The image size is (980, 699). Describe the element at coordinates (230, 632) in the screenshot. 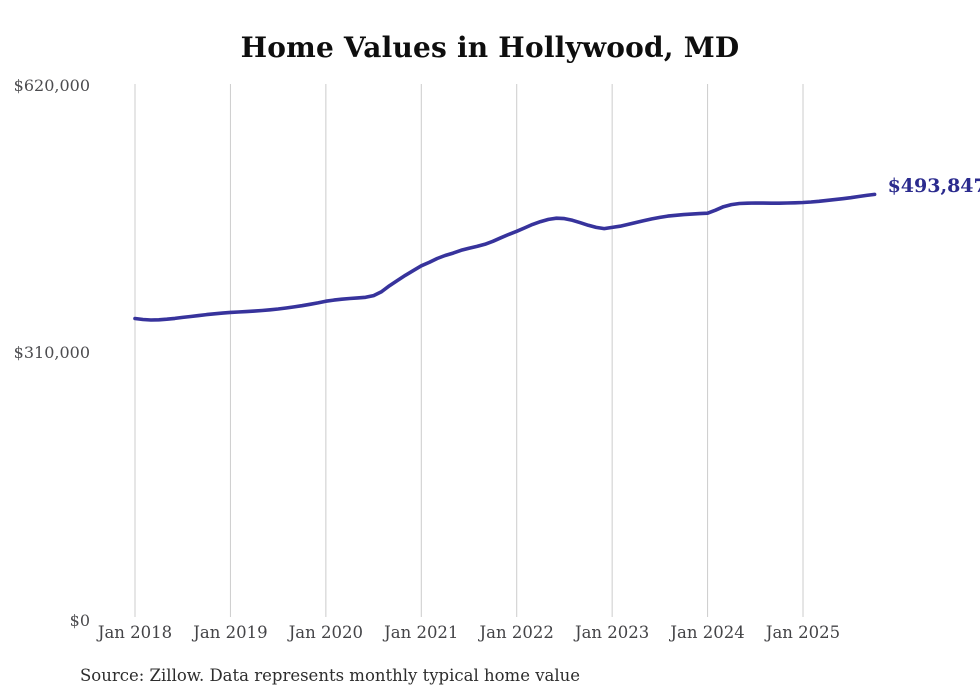

I see `x-tick-label: Jan 2019` at that location.